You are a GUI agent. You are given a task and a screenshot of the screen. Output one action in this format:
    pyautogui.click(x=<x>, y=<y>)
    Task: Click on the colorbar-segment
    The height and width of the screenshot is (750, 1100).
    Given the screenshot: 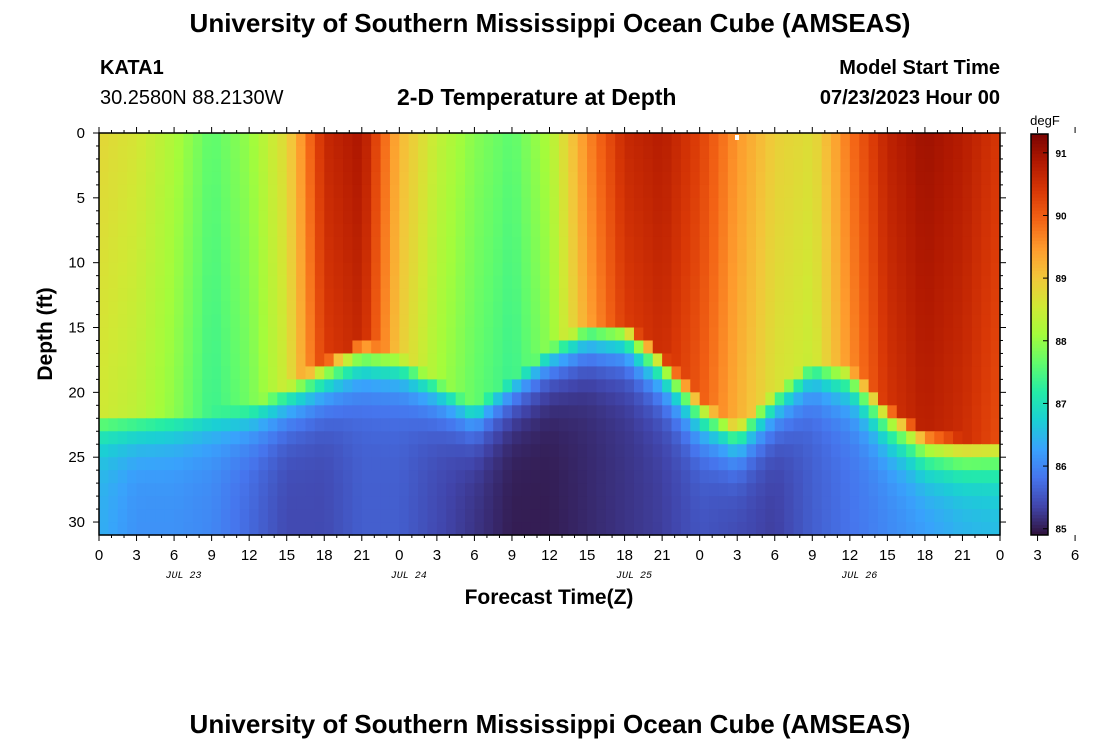 What is the action you would take?
    pyautogui.click(x=1039, y=506)
    